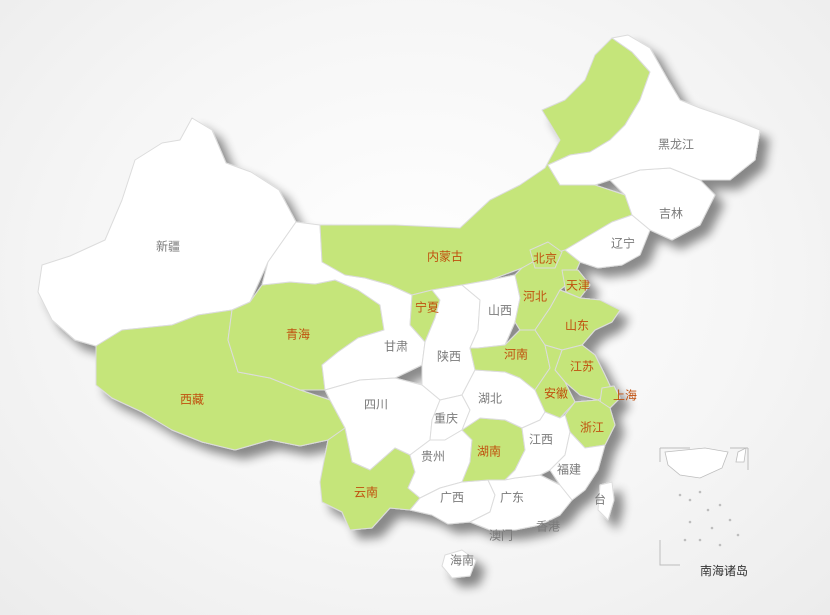  I want to click on province-fujian, so click(577, 466).